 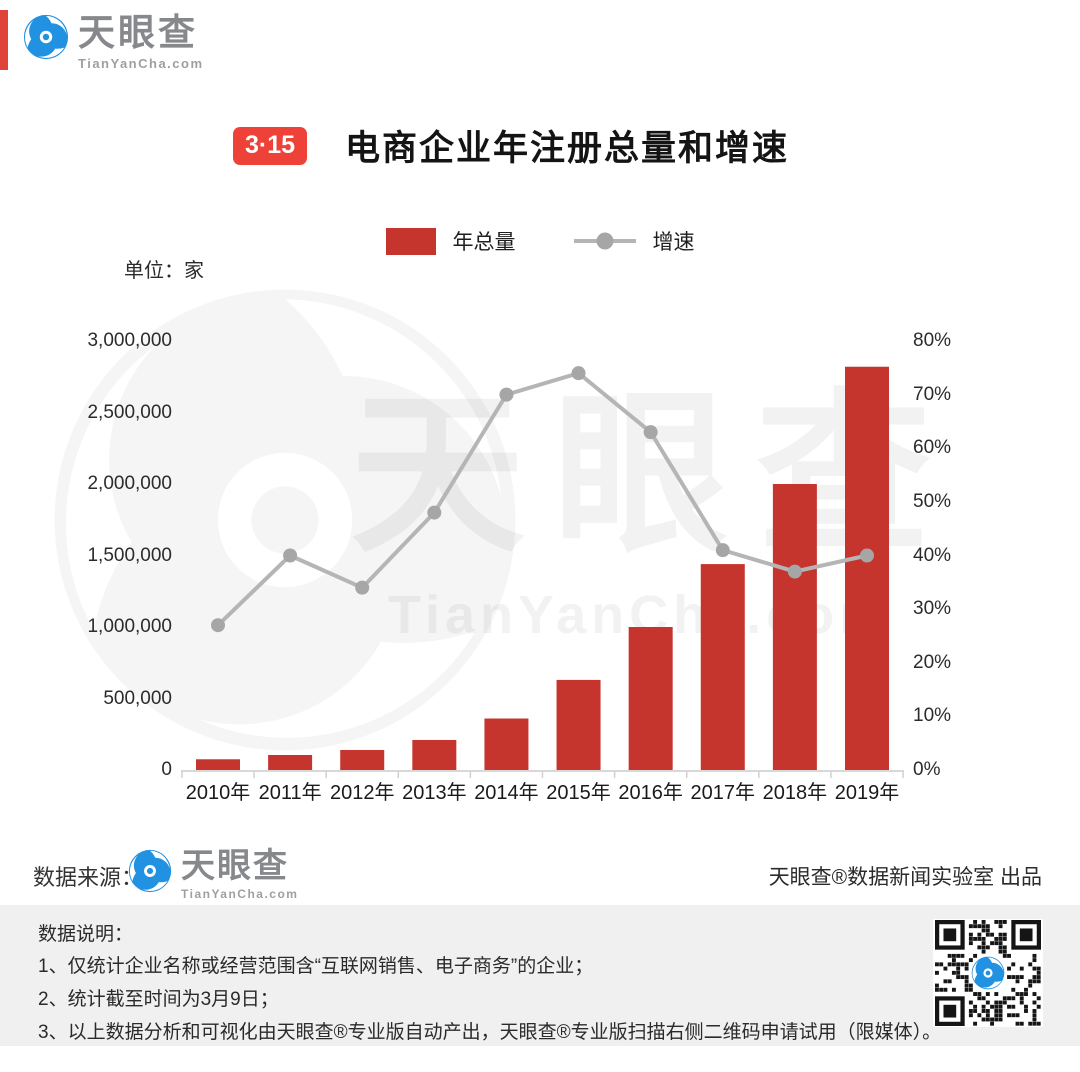 I want to click on bar-2017年, so click(x=722, y=667).